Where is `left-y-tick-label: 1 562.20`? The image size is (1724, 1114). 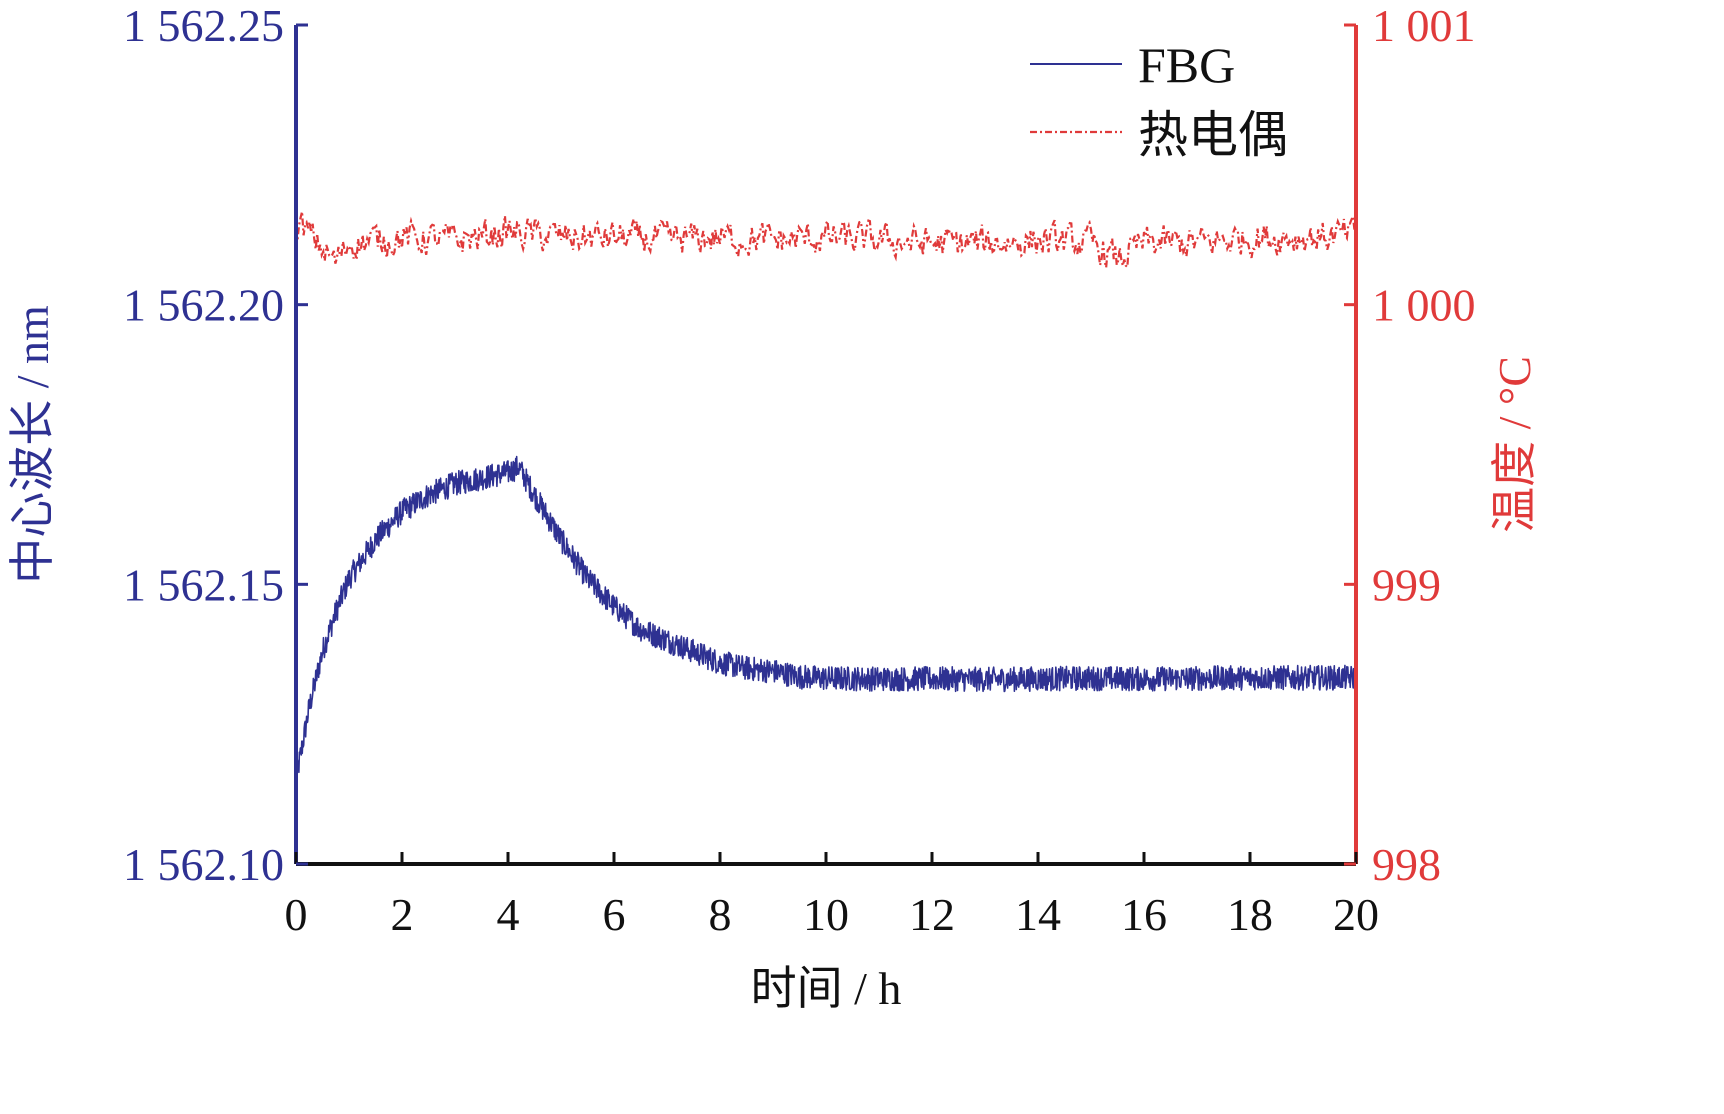 left-y-tick-label: 1 562.20 is located at coordinates (203, 305).